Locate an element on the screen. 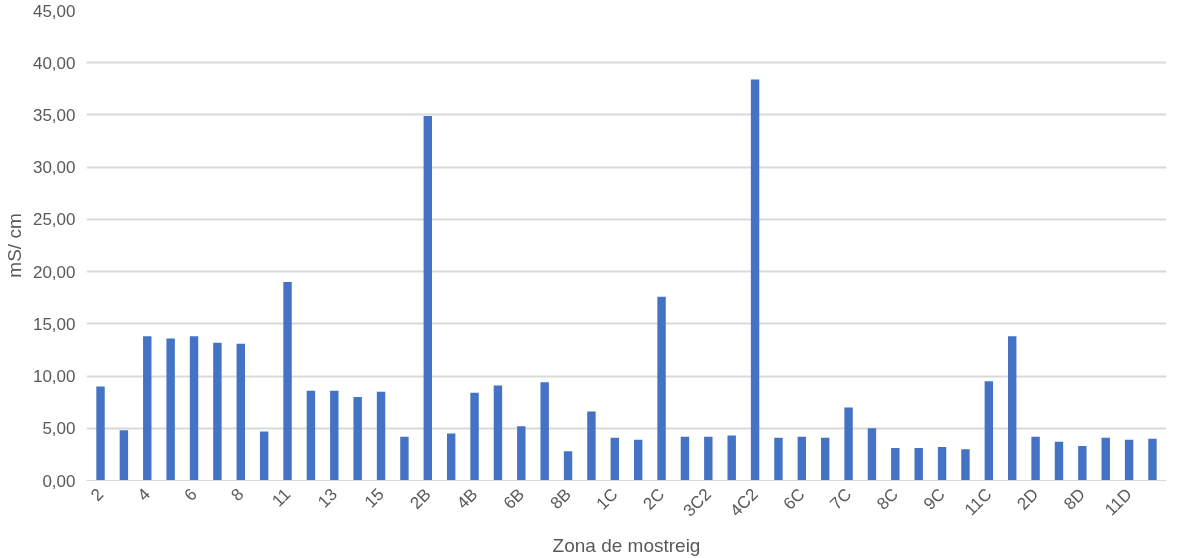 This screenshot has width=1181, height=558. x-tick-label: 6 is located at coordinates (190, 494).